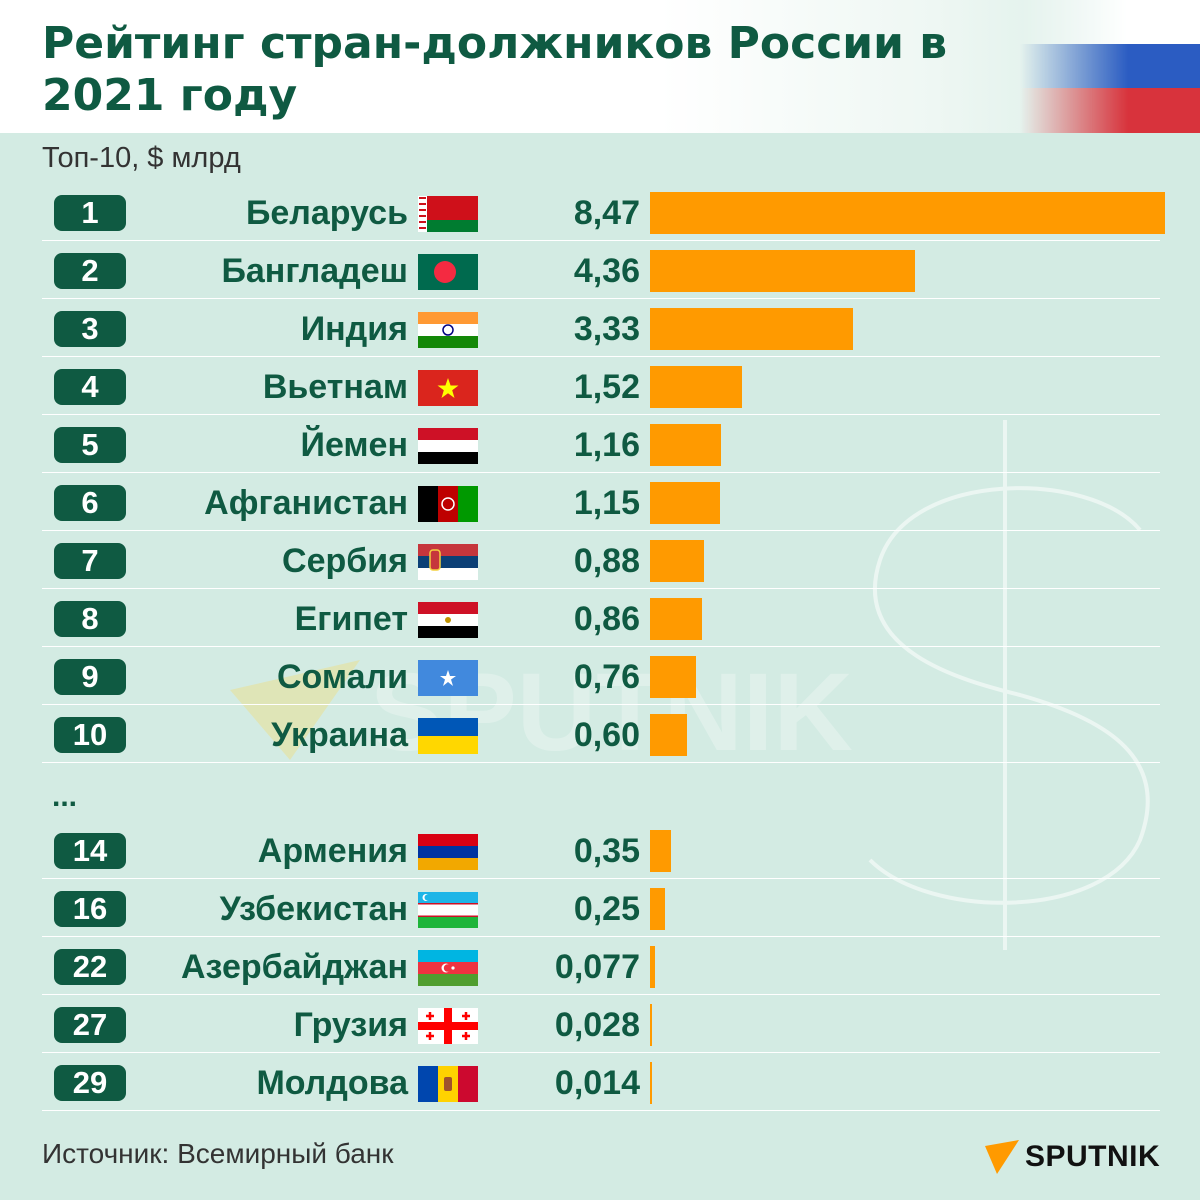 This screenshot has width=1200, height=1200. I want to click on value-label: 3,33, so click(606, 329).